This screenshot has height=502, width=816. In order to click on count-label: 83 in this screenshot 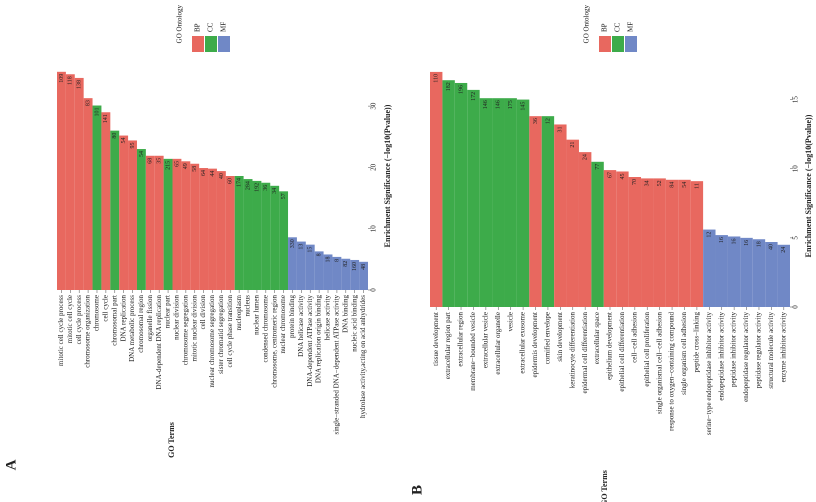, I will do `click(88, 103)`.